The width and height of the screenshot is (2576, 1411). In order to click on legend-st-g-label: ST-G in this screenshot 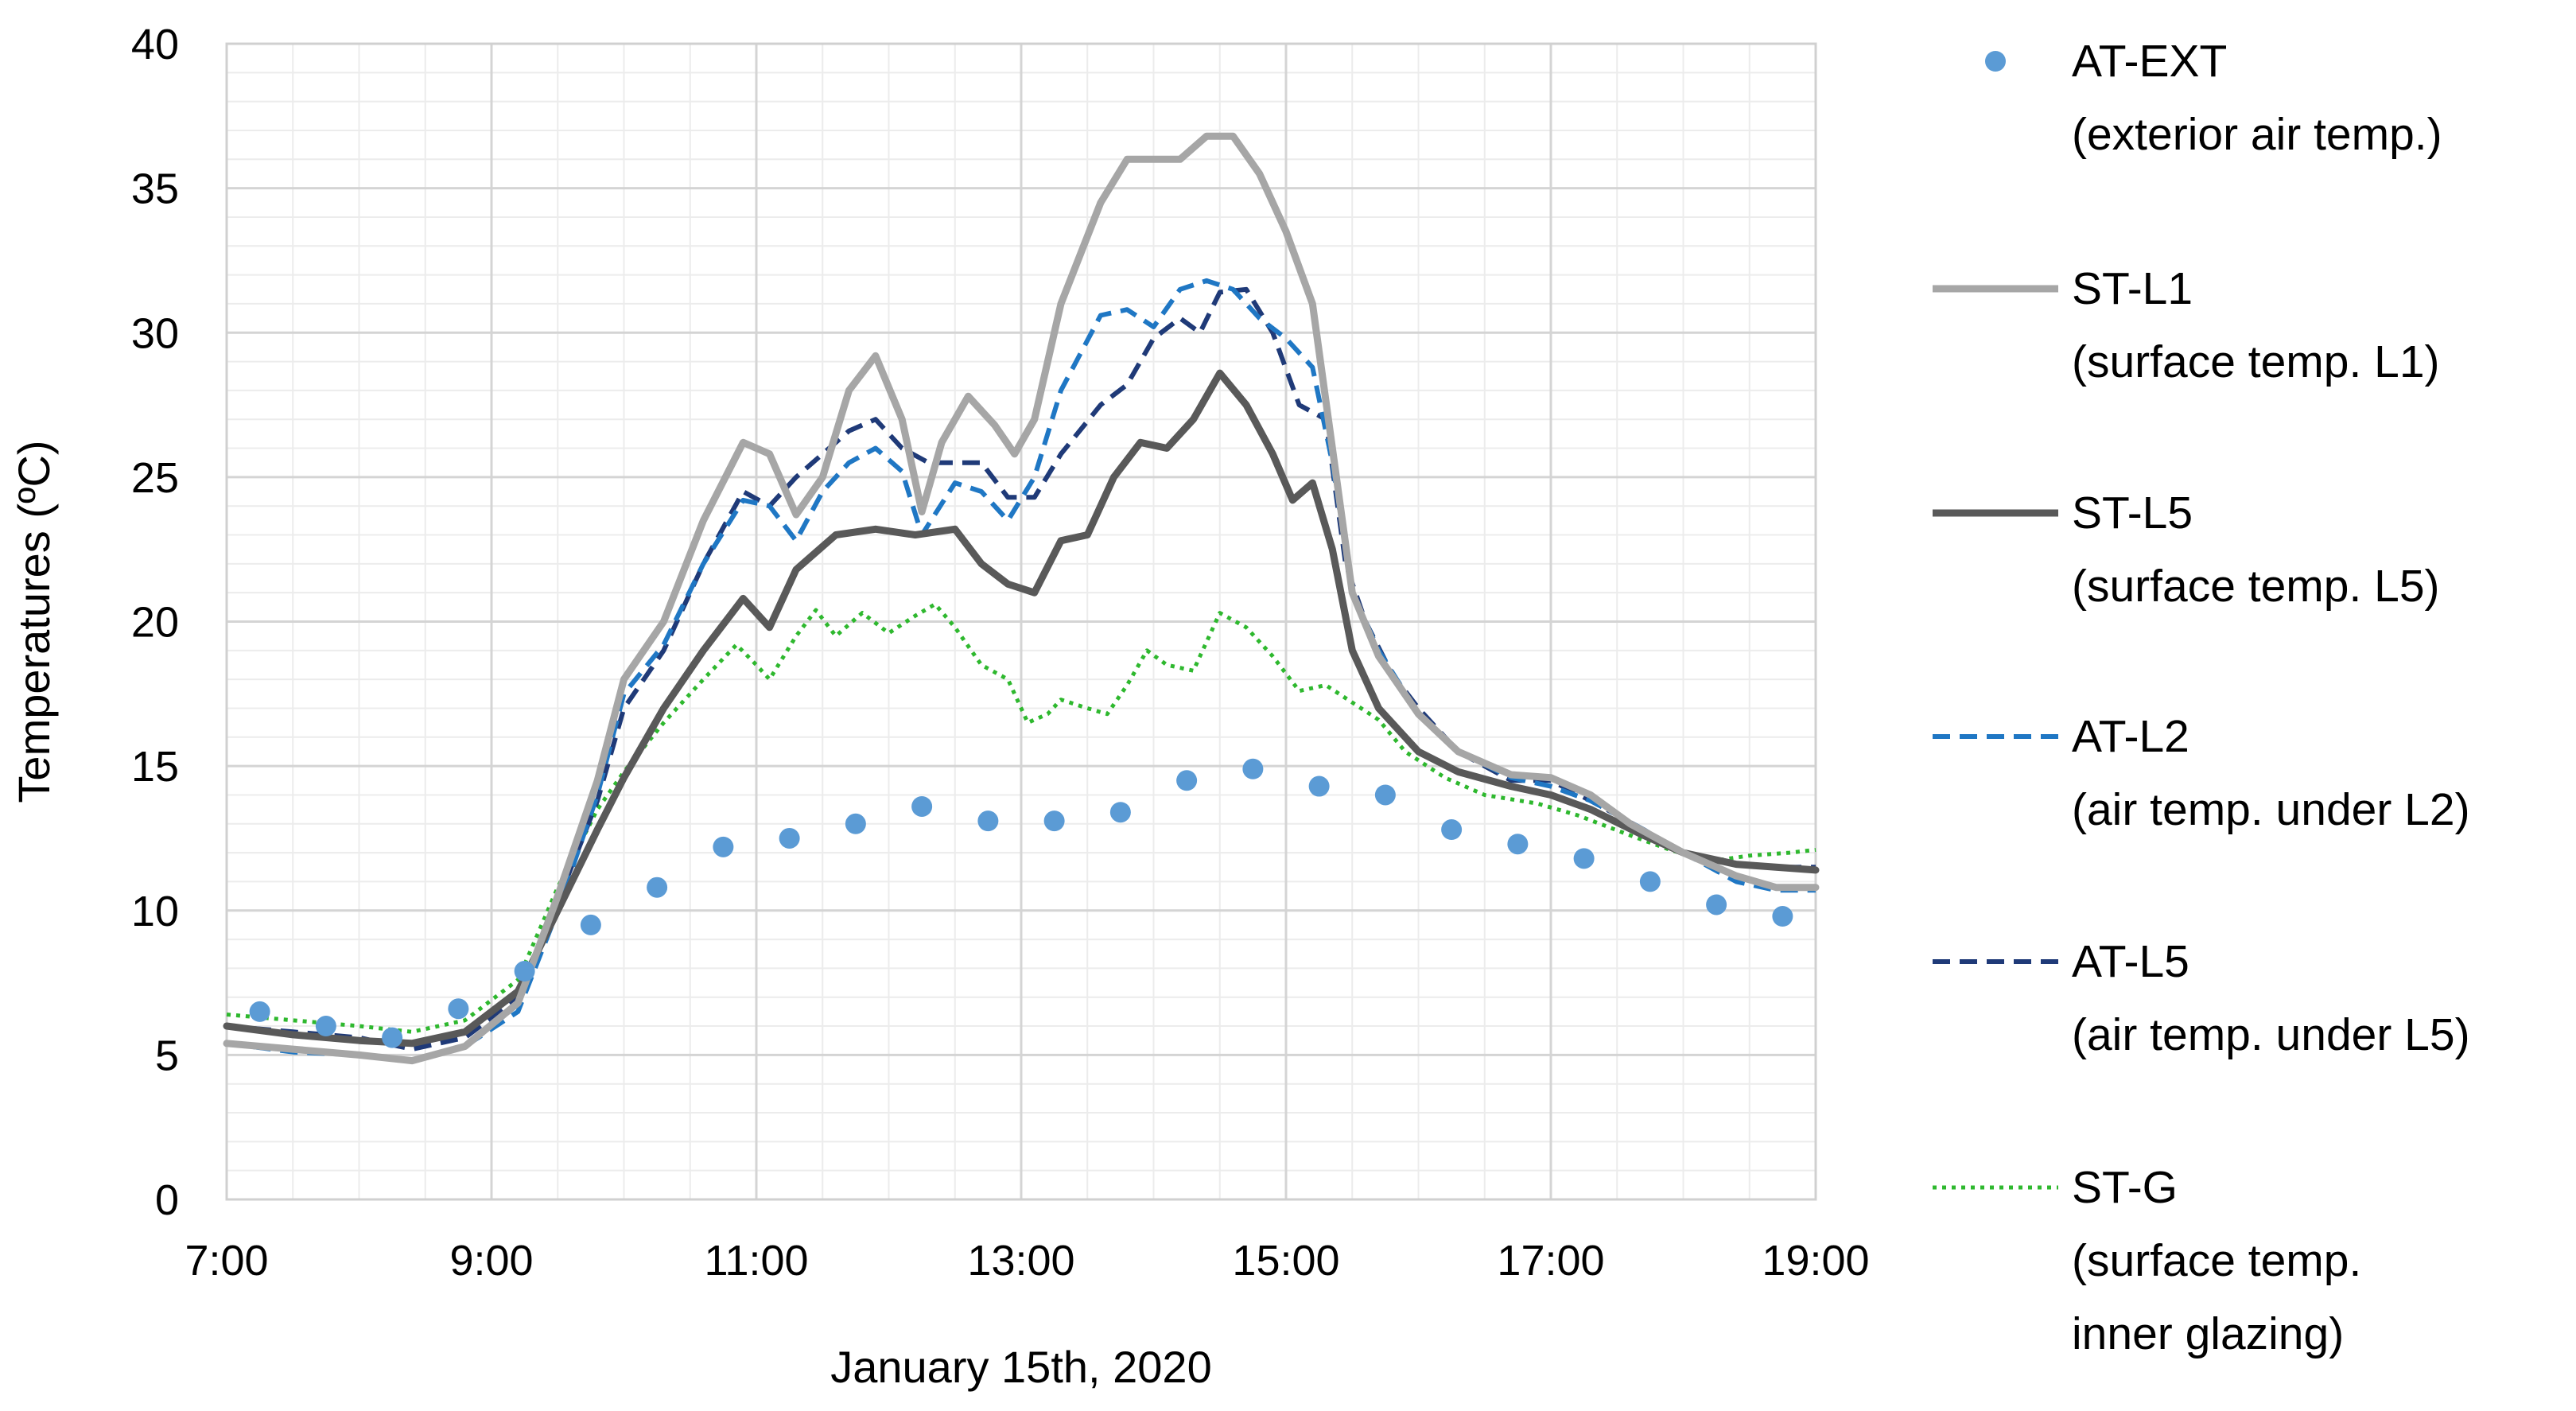, I will do `click(2125, 1187)`.